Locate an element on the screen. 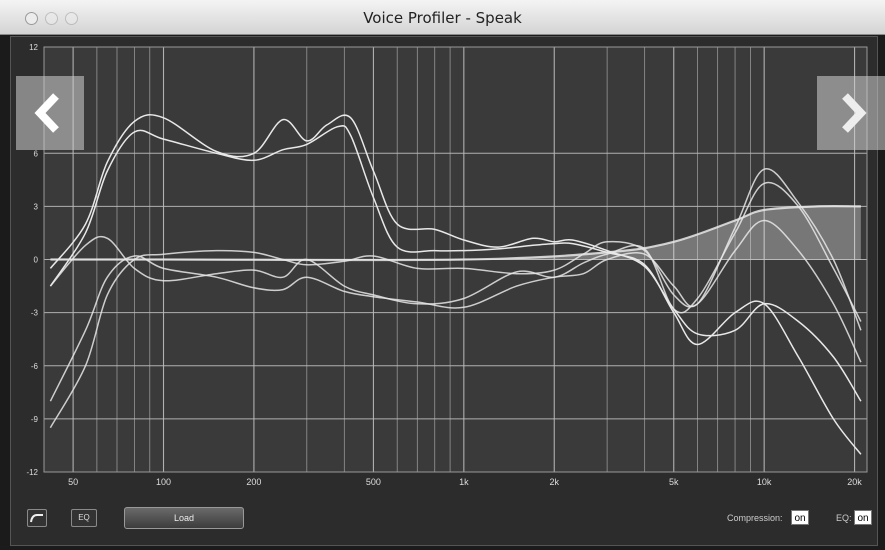 This screenshot has width=885, height=550. forward-button is located at coordinates (851, 113).